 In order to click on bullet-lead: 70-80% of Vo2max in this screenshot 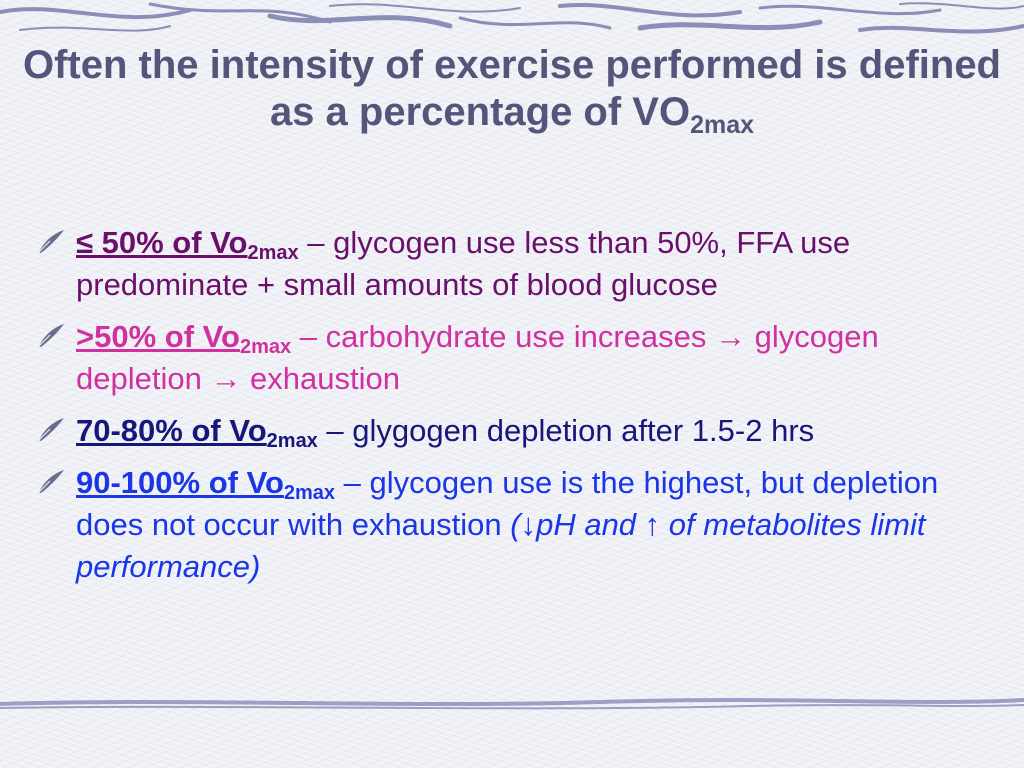, I will do `click(197, 432)`.